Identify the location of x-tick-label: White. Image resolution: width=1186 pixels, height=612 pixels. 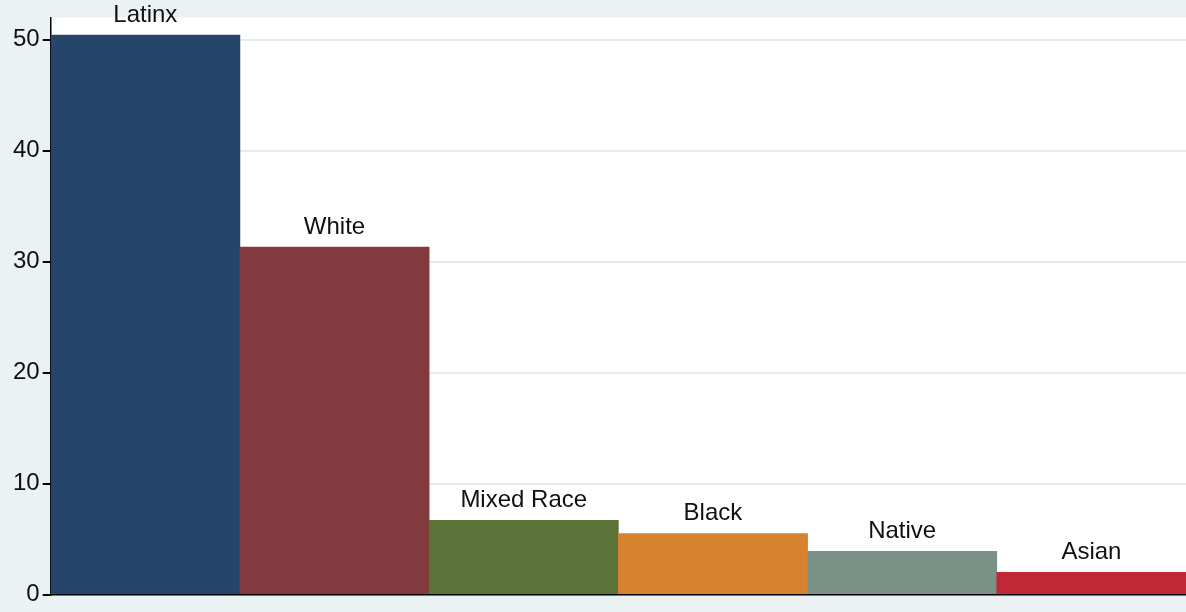
(334, 225).